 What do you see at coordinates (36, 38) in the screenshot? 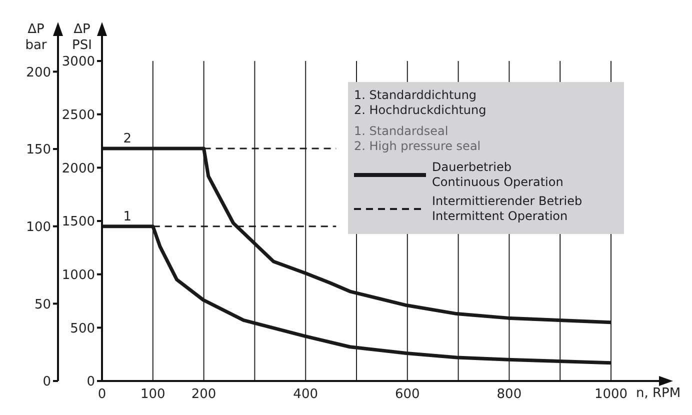
I see `y2-axis-title: ΔP bar` at bounding box center [36, 38].